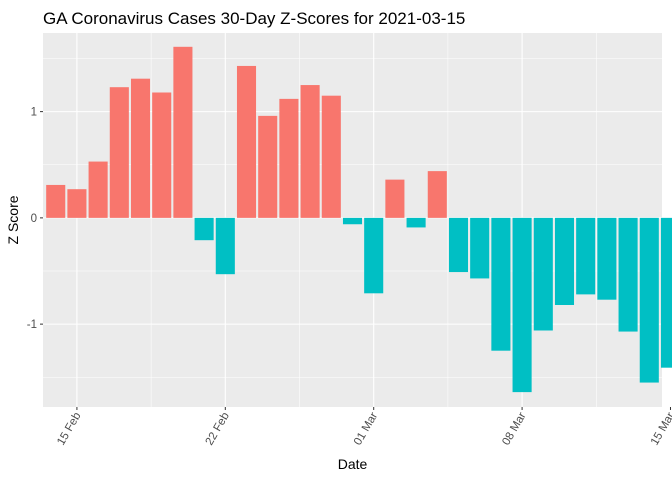 The height and width of the screenshot is (480, 672). I want to click on y-axis-title: Z Score, so click(13, 219).